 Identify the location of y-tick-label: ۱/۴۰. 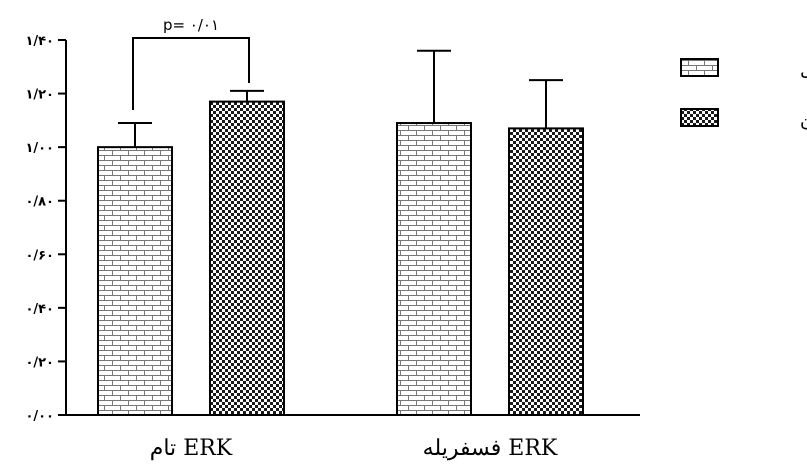
(39, 41).